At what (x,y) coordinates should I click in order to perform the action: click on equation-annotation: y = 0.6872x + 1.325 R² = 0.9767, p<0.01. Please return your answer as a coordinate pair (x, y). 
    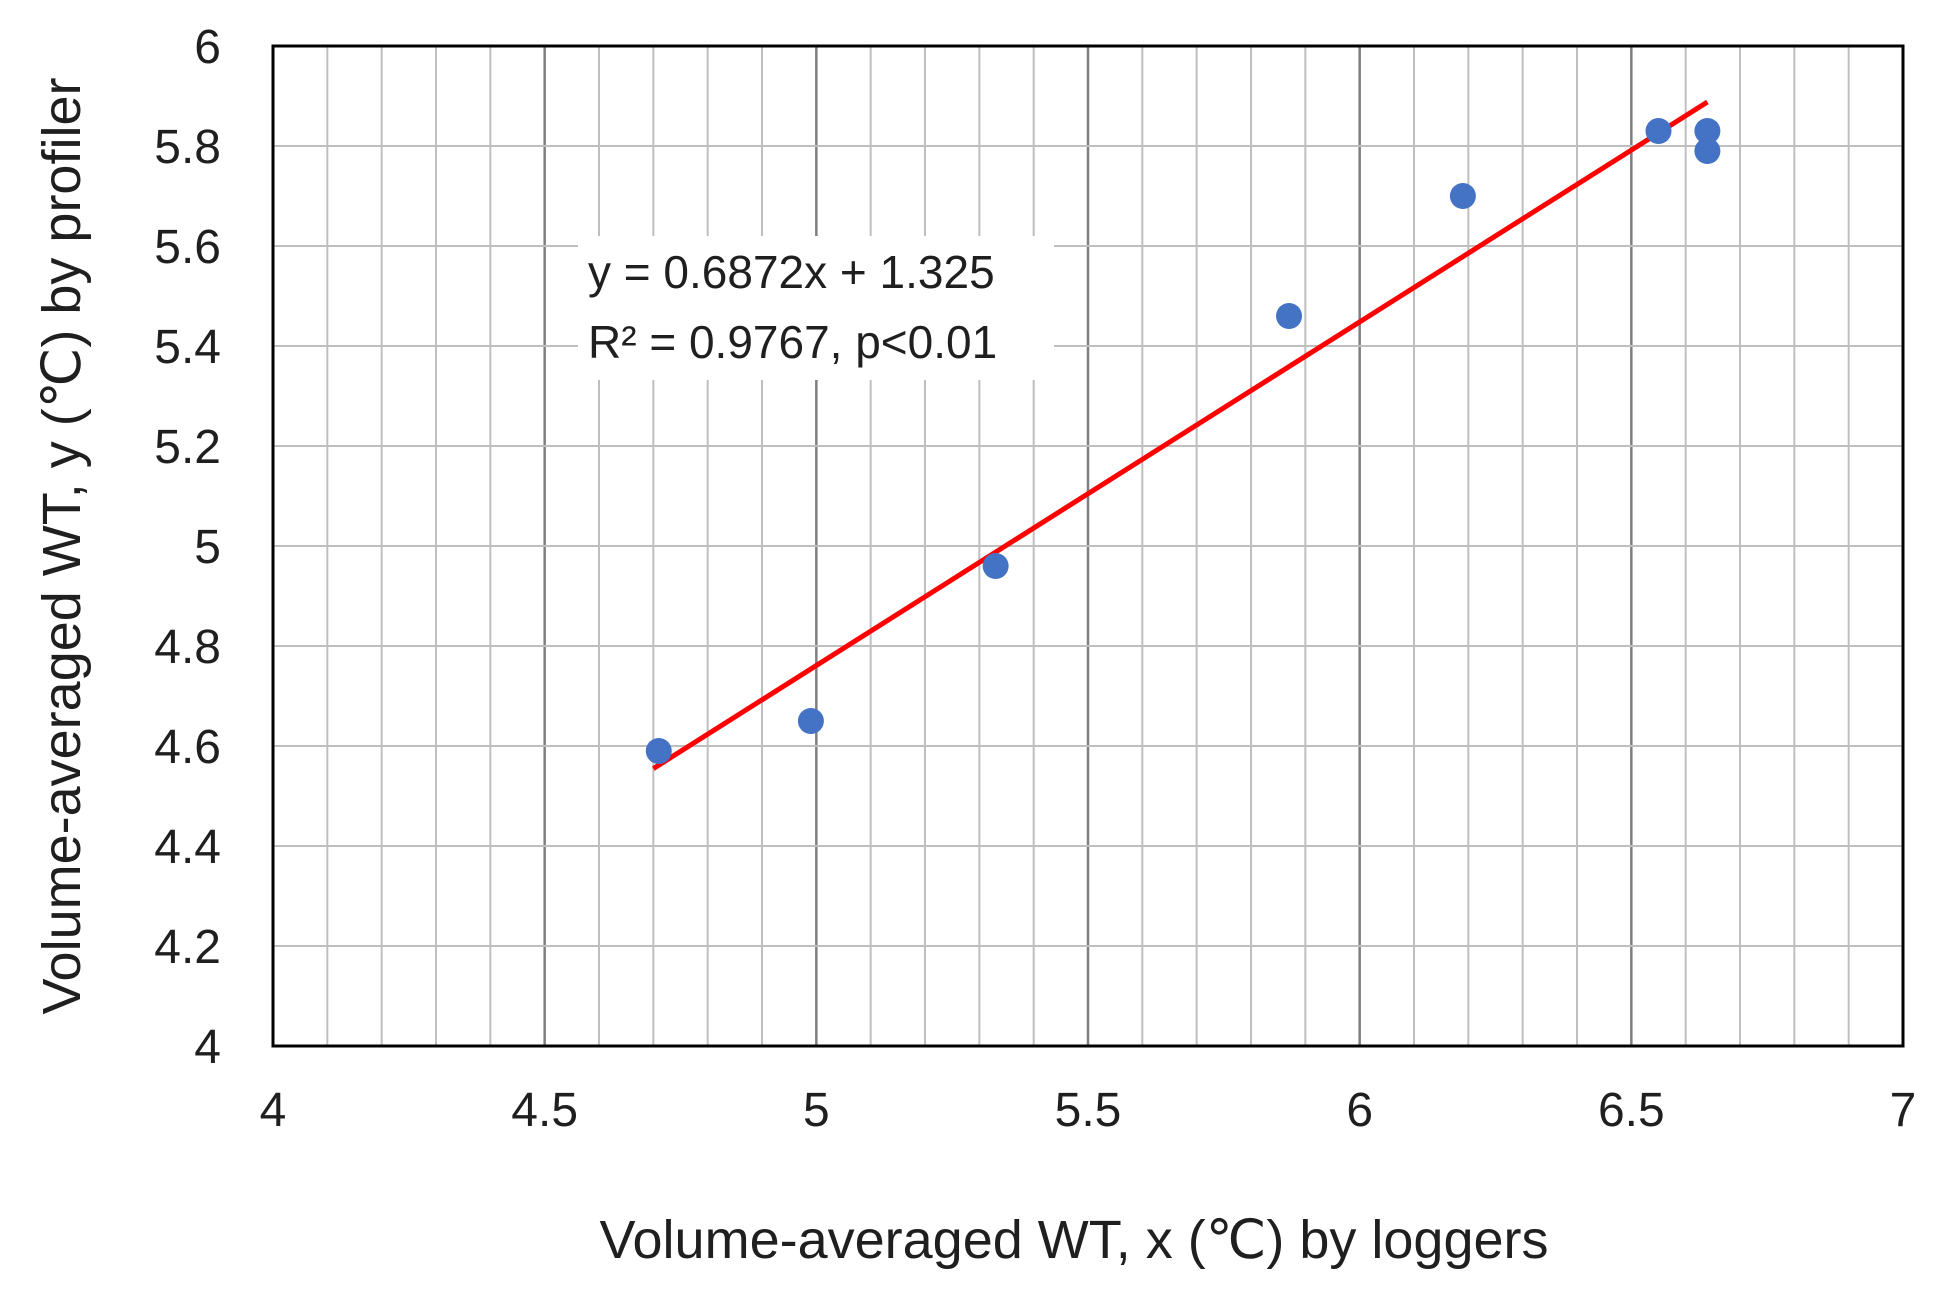
    Looking at the image, I should click on (816, 308).